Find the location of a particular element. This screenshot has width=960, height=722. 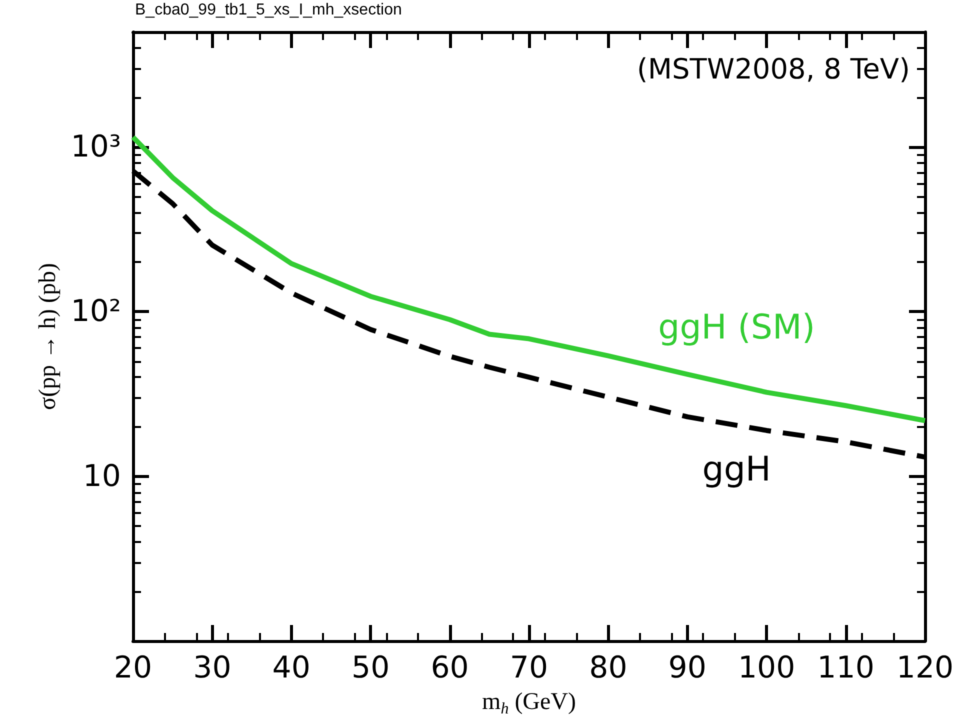

x-tick-label: 40 is located at coordinates (291, 668).